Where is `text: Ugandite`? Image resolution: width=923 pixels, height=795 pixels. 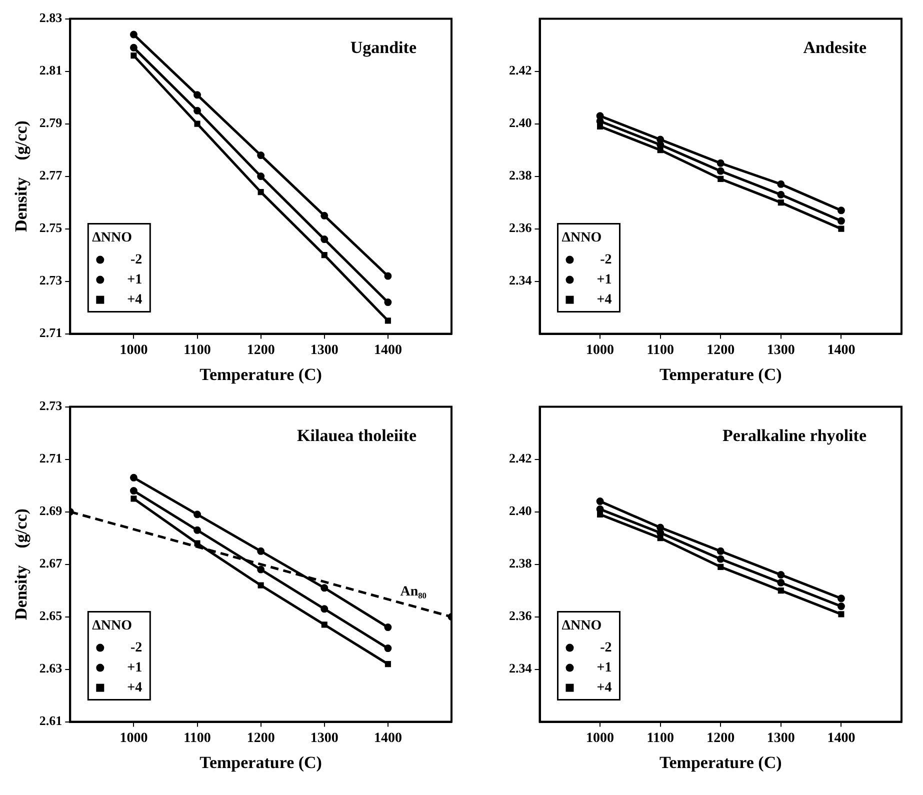 text: Ugandite is located at coordinates (383, 48).